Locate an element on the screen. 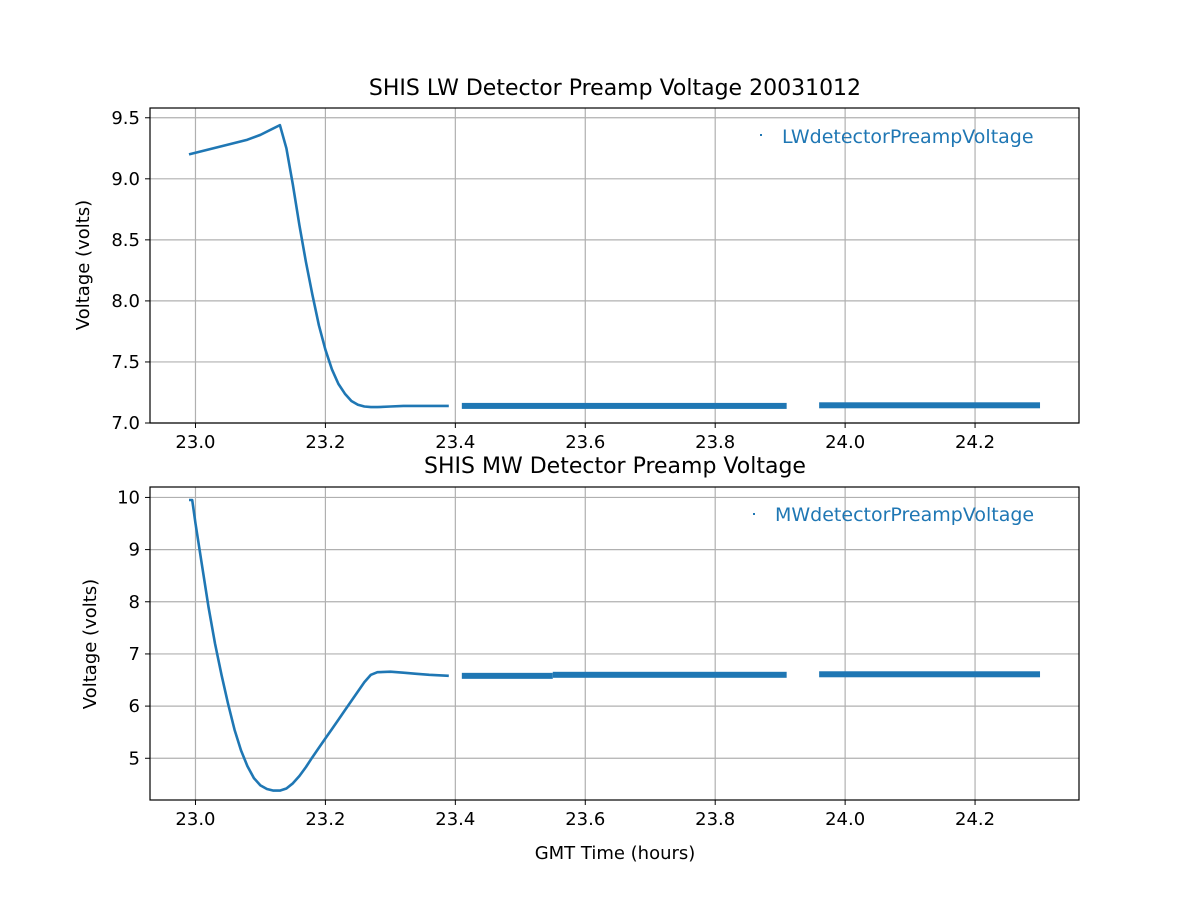 This screenshot has height=900, width=1200. y-tick-label: 8.0 is located at coordinates (125, 301).